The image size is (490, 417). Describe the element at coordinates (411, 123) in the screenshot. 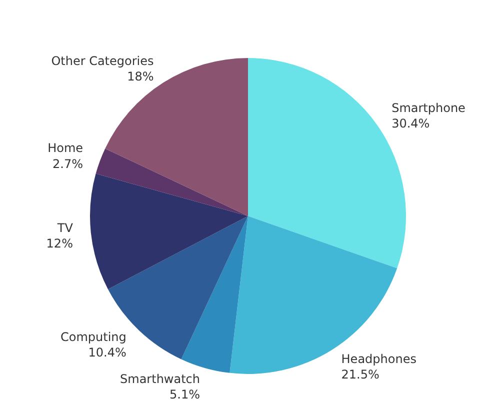

I see `data-label: 30.4%` at that location.